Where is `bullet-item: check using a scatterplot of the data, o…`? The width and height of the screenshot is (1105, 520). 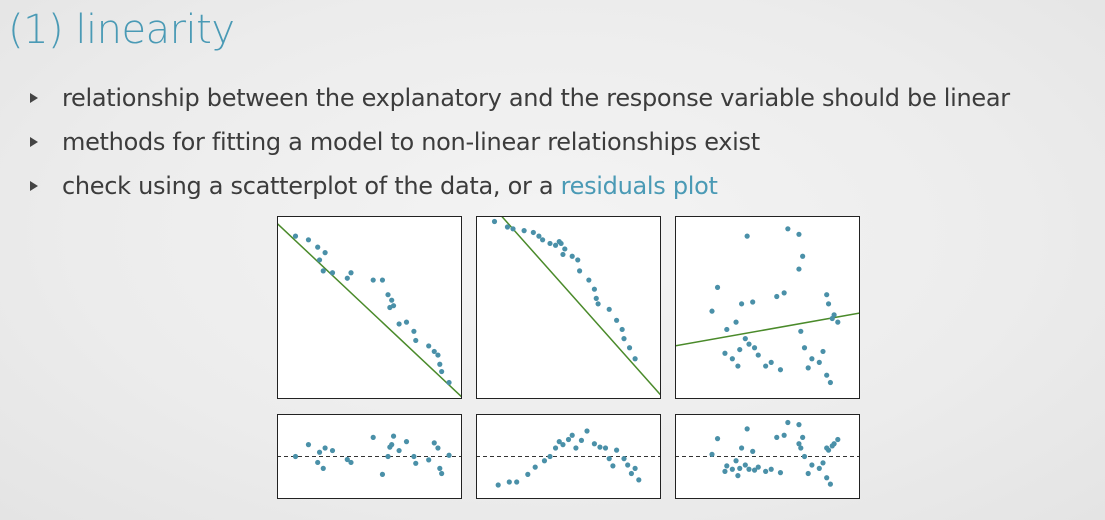
bullet-item: check using a scatterplot of the data, o… is located at coordinates (520, 186).